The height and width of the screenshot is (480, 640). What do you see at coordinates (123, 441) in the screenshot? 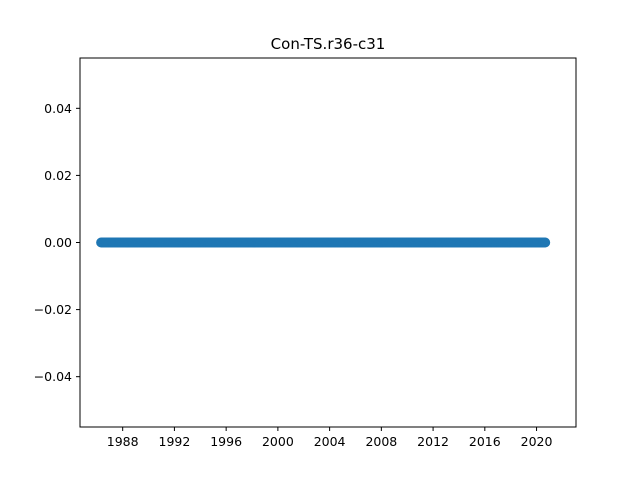
I see `x-tick-label-0: 1988` at bounding box center [123, 441].